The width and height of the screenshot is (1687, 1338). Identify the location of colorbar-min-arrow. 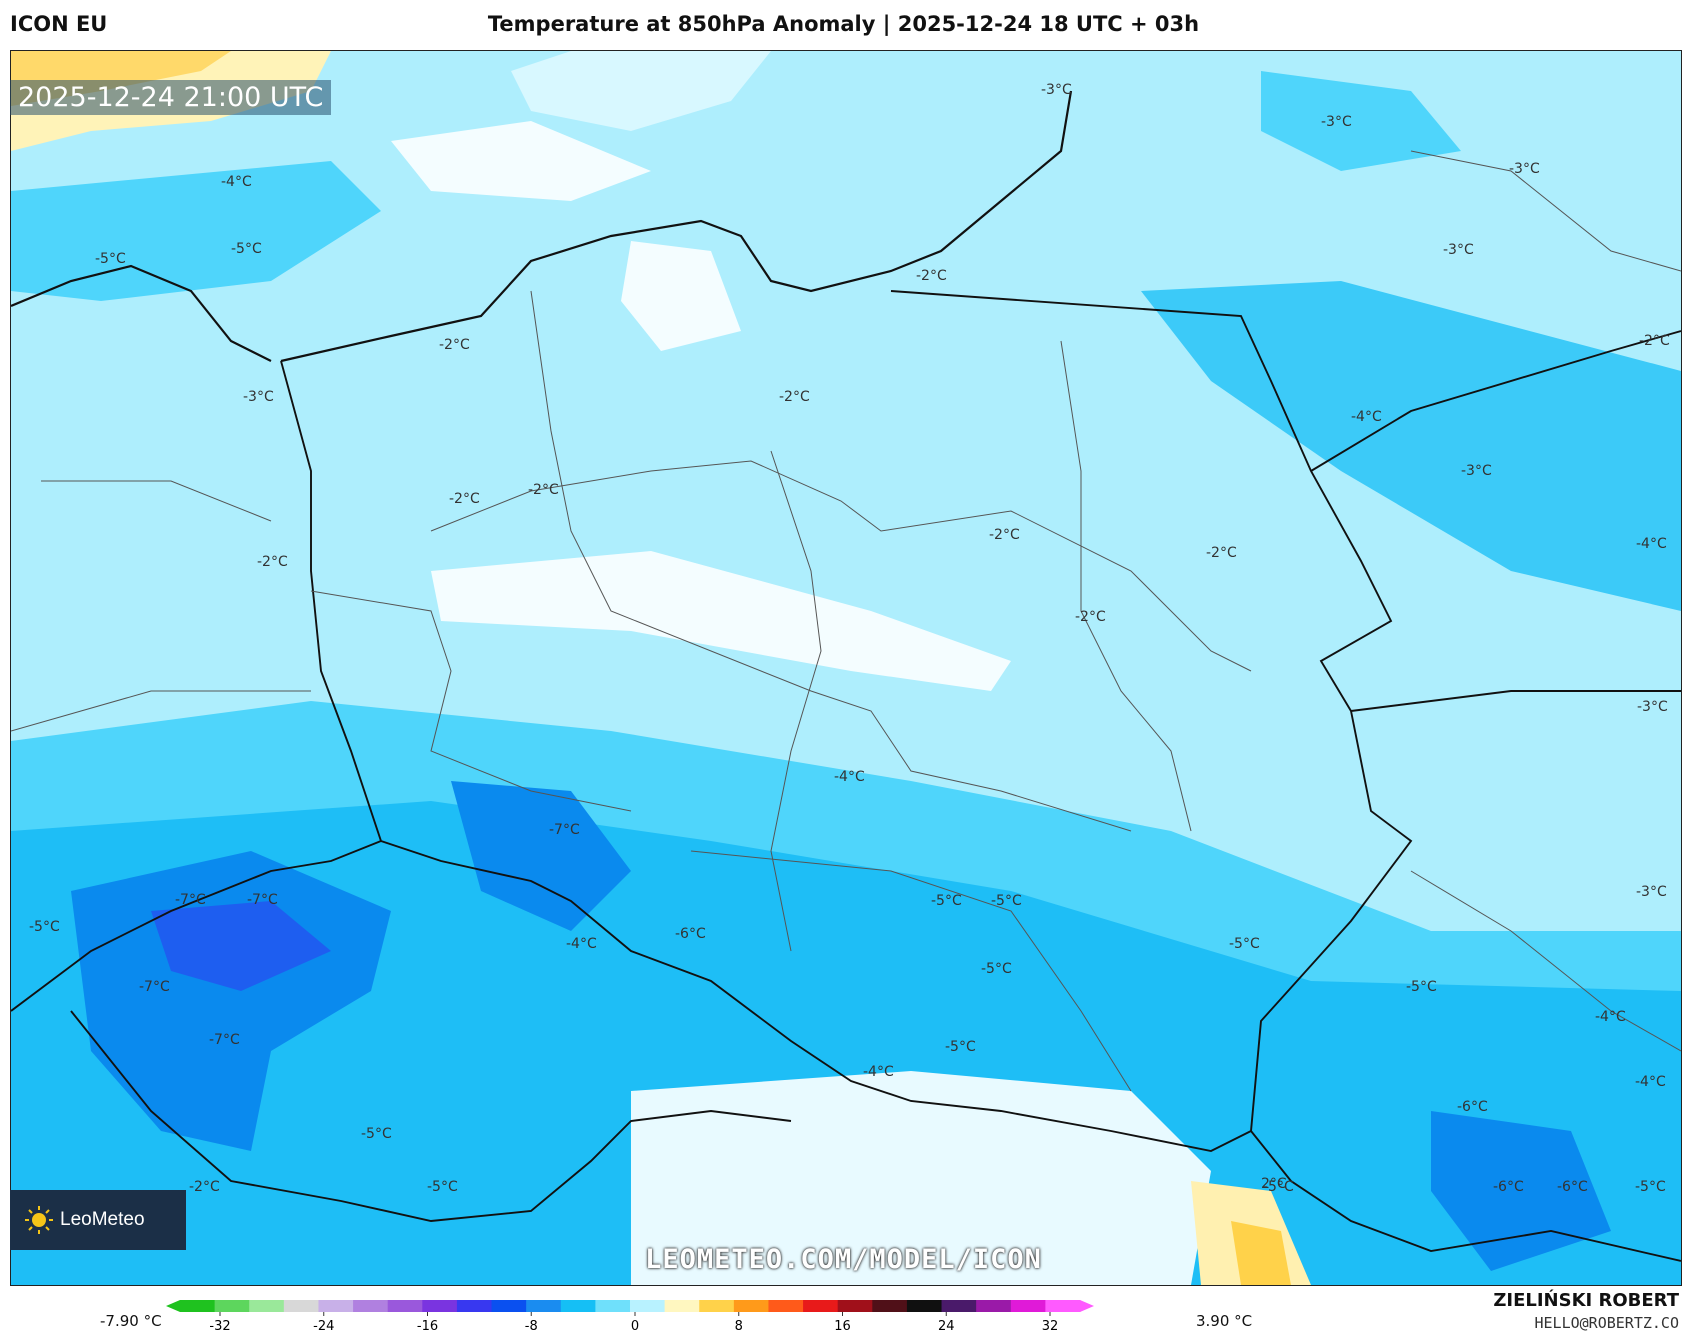
(173, 1306).